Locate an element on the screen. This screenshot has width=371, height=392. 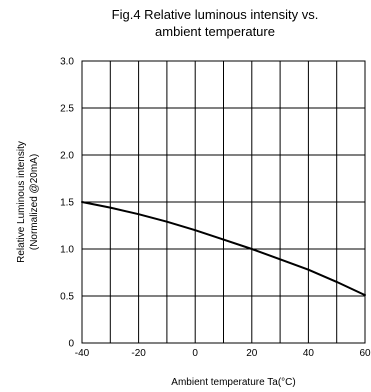
y-axis-label-line1: Relative Luminous intensity is located at coordinates (21, 202).